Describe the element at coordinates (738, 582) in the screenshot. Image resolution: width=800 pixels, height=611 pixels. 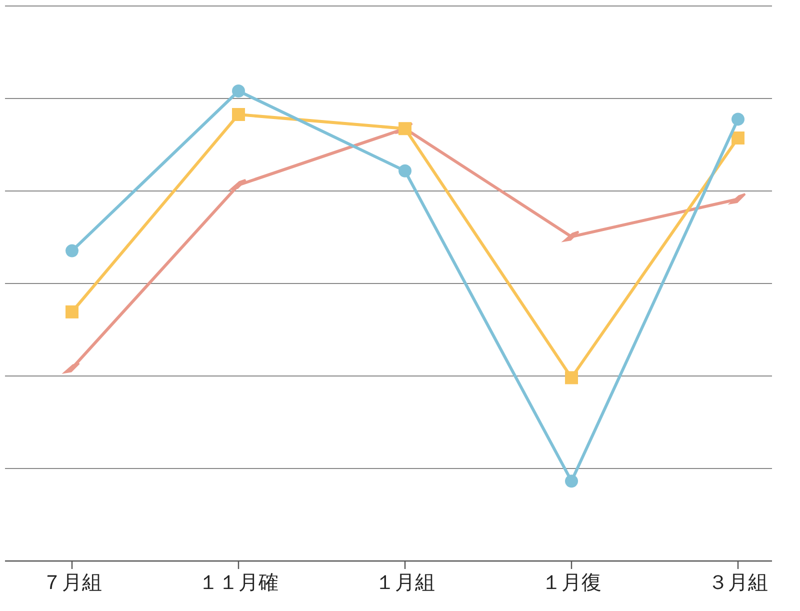
I see `x-tick-label: ３月組` at that location.